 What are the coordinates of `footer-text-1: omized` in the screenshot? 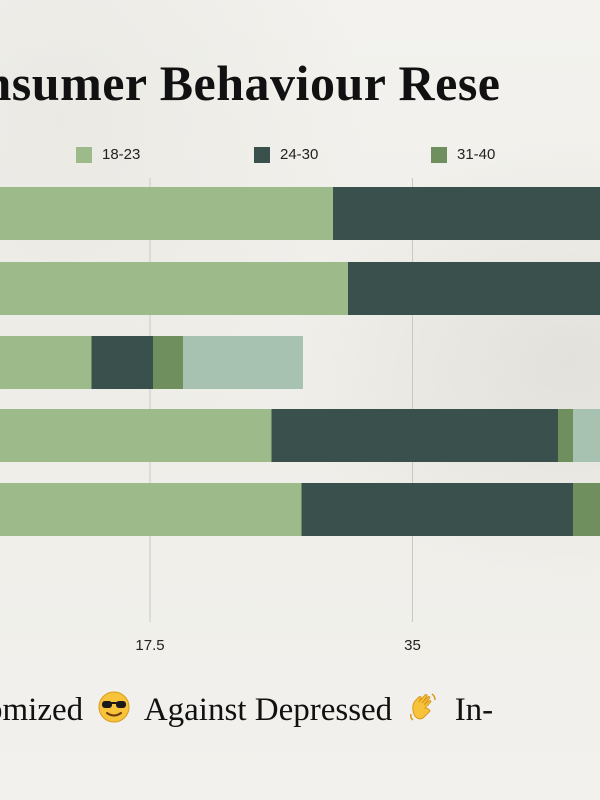 It's located at (42, 710).